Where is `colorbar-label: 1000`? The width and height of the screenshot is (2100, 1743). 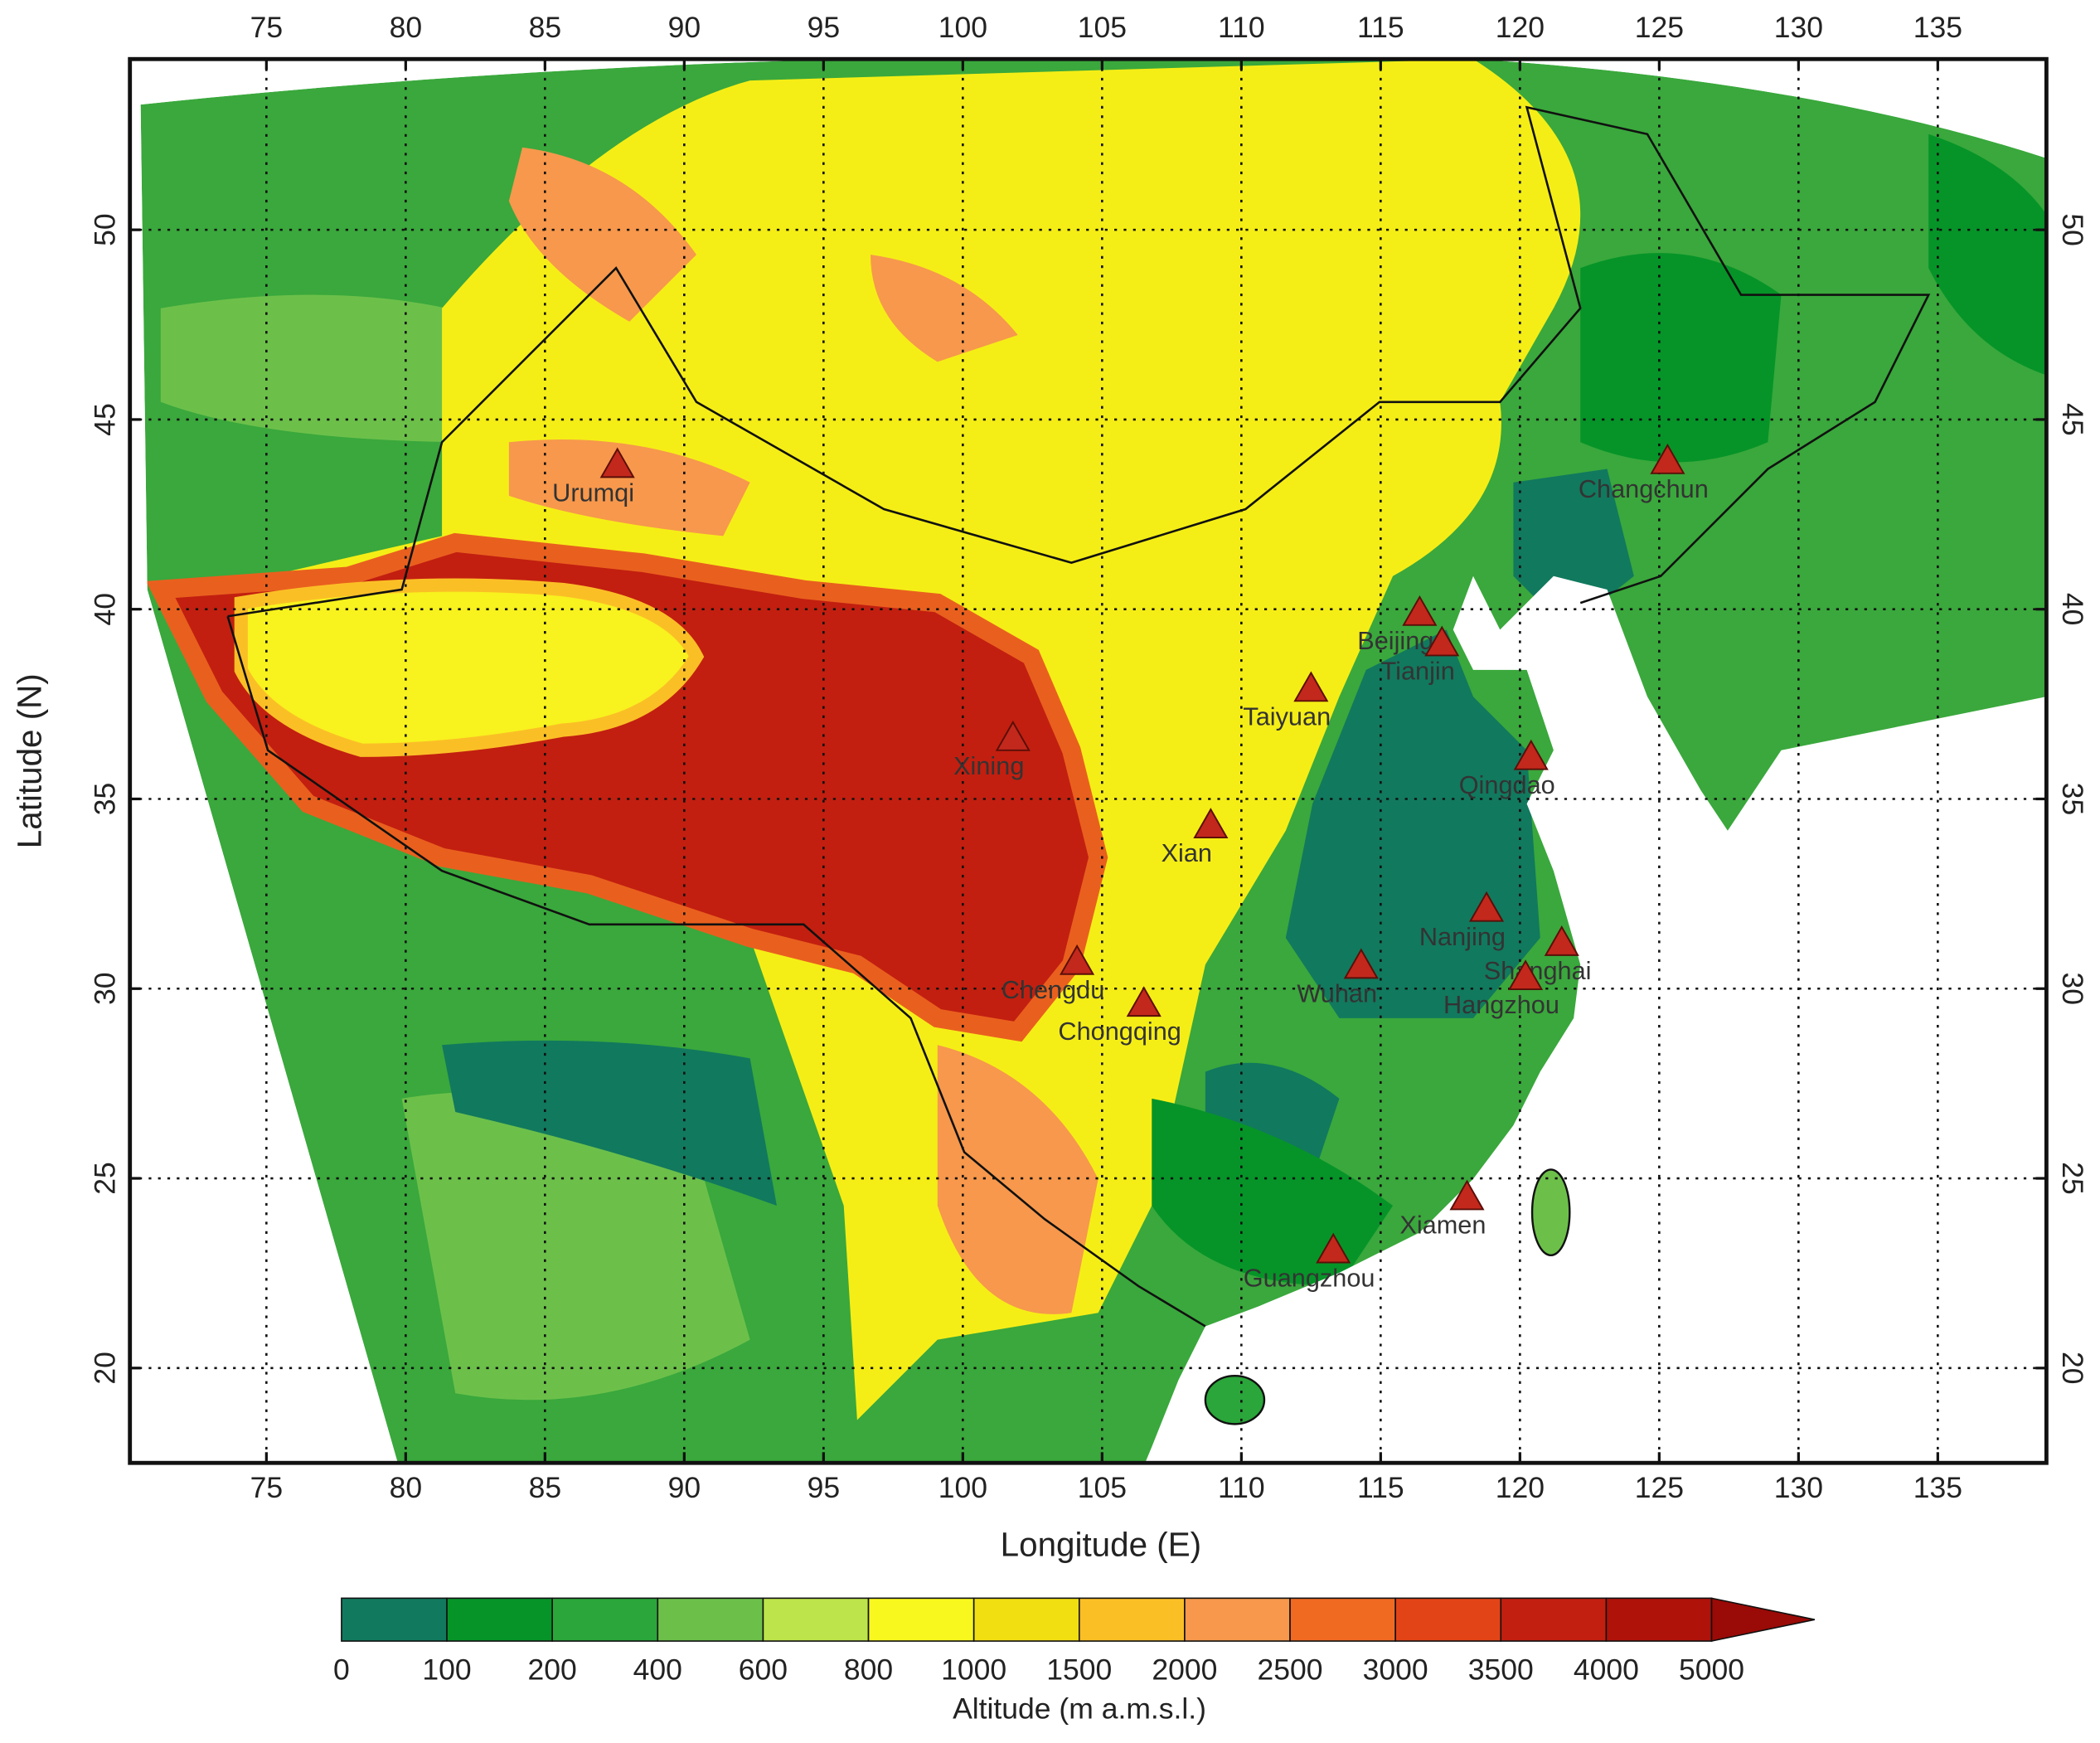 colorbar-label: 1000 is located at coordinates (973, 1670).